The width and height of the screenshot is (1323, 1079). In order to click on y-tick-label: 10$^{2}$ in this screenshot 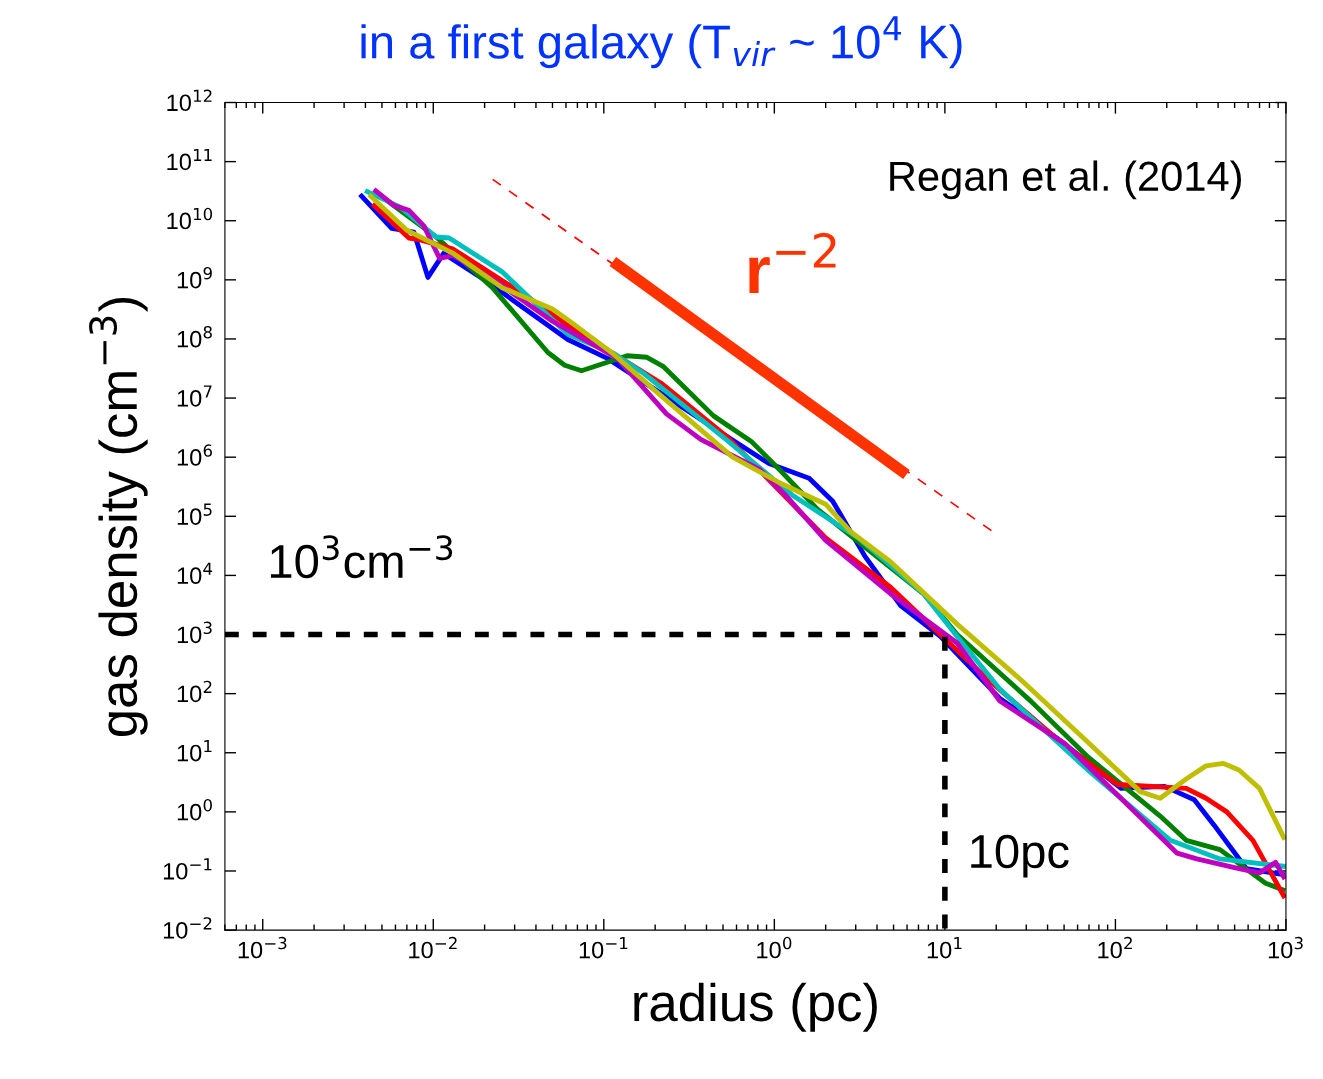, I will do `click(194, 691)`.